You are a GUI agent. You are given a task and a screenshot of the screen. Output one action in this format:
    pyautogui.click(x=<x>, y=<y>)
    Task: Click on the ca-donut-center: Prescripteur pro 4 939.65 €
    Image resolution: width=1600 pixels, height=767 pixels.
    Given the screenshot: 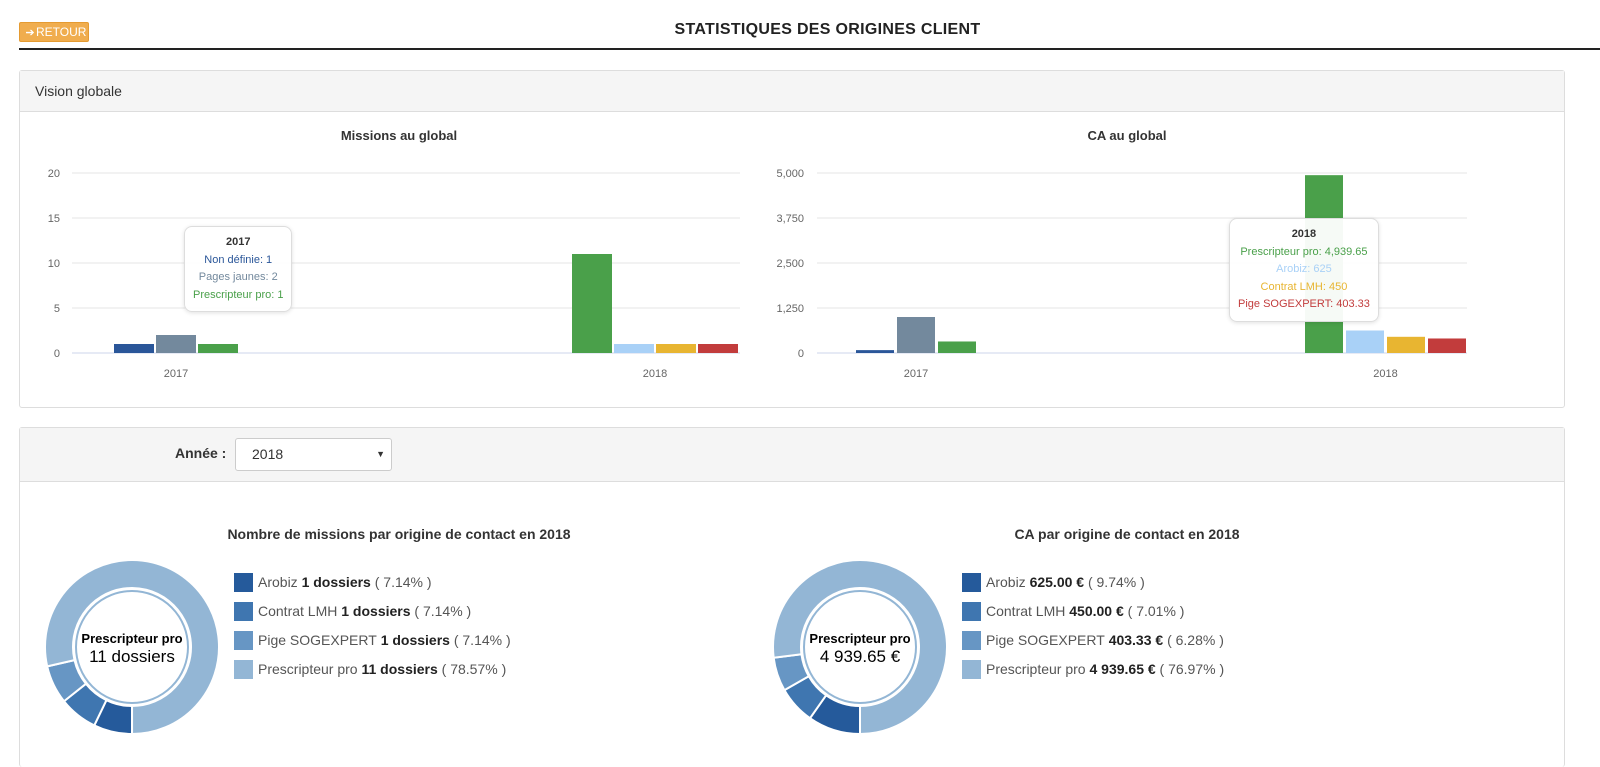 What is the action you would take?
    pyautogui.click(x=860, y=649)
    